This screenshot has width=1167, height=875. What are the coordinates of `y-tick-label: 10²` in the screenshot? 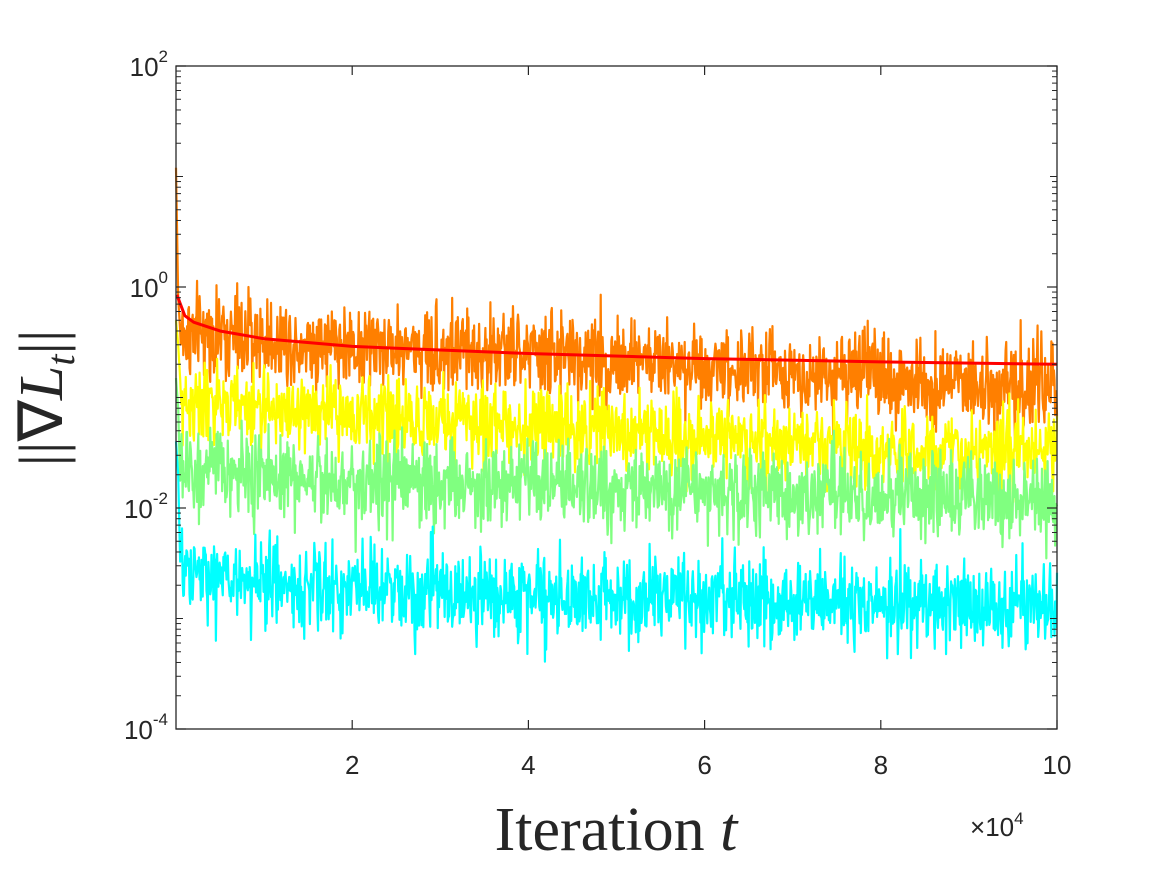 It's located at (149, 64).